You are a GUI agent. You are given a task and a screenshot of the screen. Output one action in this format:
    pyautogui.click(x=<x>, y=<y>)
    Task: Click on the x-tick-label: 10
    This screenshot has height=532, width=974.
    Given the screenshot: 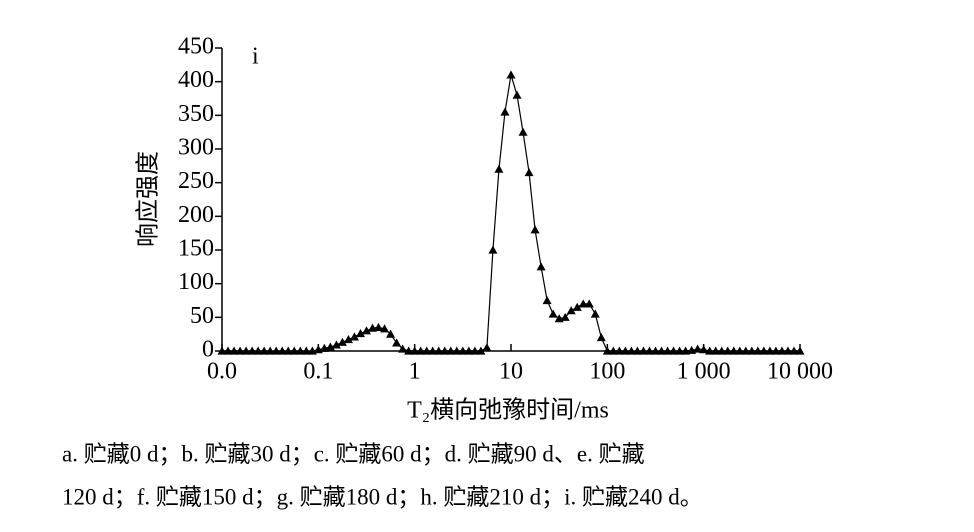 What is the action you would take?
    pyautogui.click(x=511, y=372)
    